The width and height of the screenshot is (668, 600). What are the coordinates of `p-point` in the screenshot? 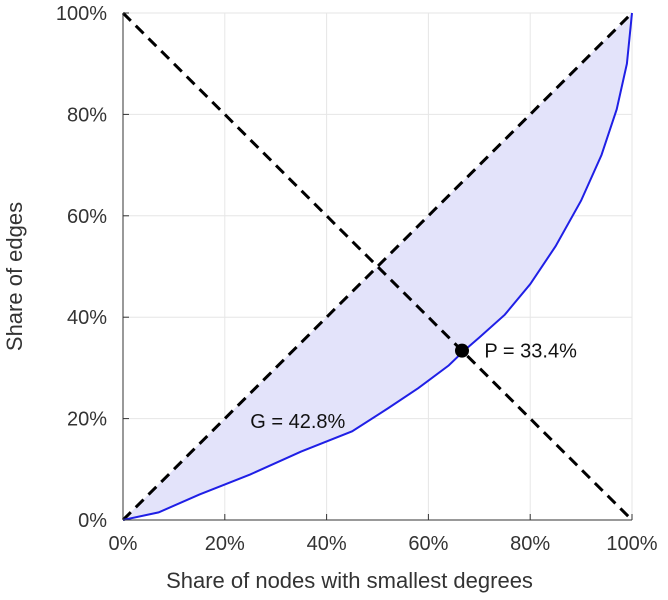 It's located at (461, 350).